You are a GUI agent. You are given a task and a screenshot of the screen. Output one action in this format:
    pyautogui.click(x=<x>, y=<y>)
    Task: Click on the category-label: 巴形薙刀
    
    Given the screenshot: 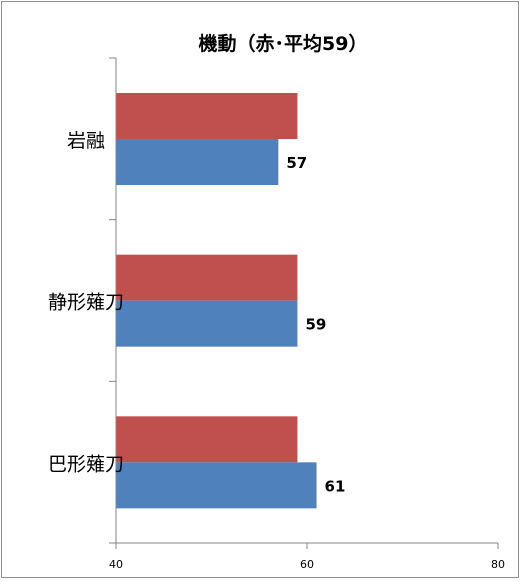 What is the action you would take?
    pyautogui.click(x=86, y=464)
    